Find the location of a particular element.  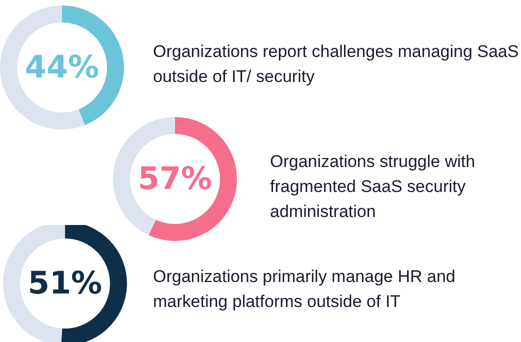

data-label: 57% is located at coordinates (175, 179).